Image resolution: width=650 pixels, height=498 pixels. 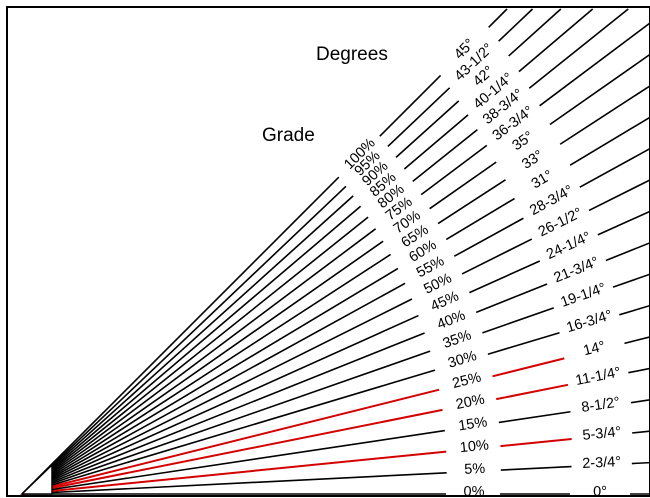 I want to click on slope-ray-end-40%, so click(x=627, y=252).